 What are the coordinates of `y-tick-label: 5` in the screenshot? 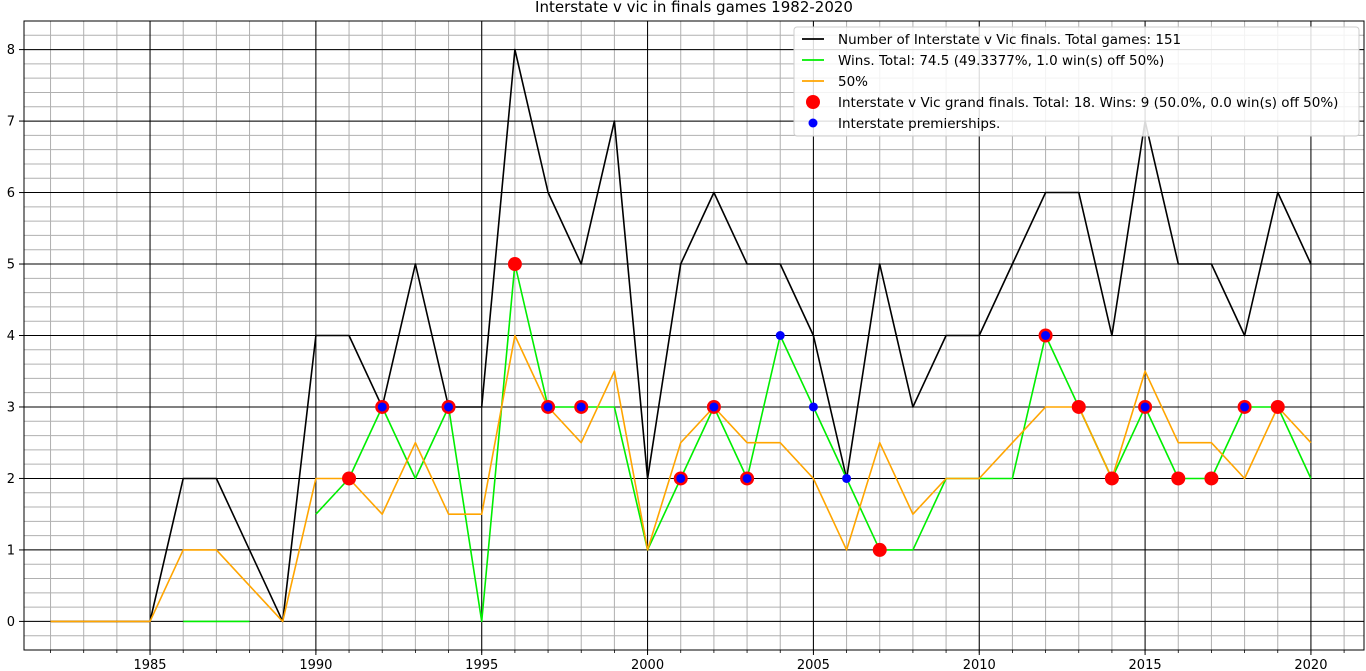 It's located at (11, 265).